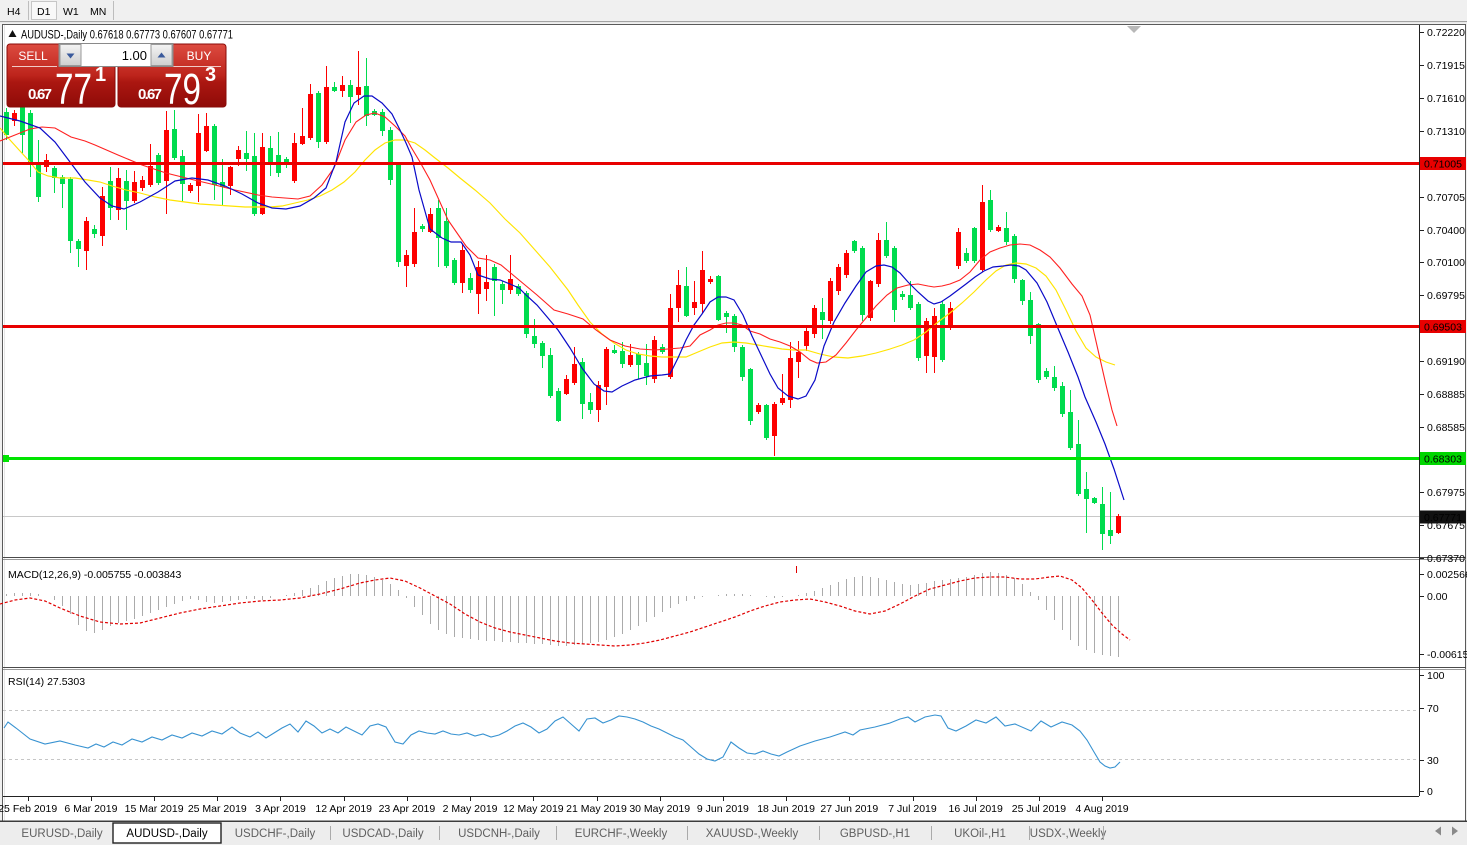 This screenshot has width=1467, height=845. Describe the element at coordinates (875, 834) in the screenshot. I see `svg-text: GBPUSD-,H1` at that location.